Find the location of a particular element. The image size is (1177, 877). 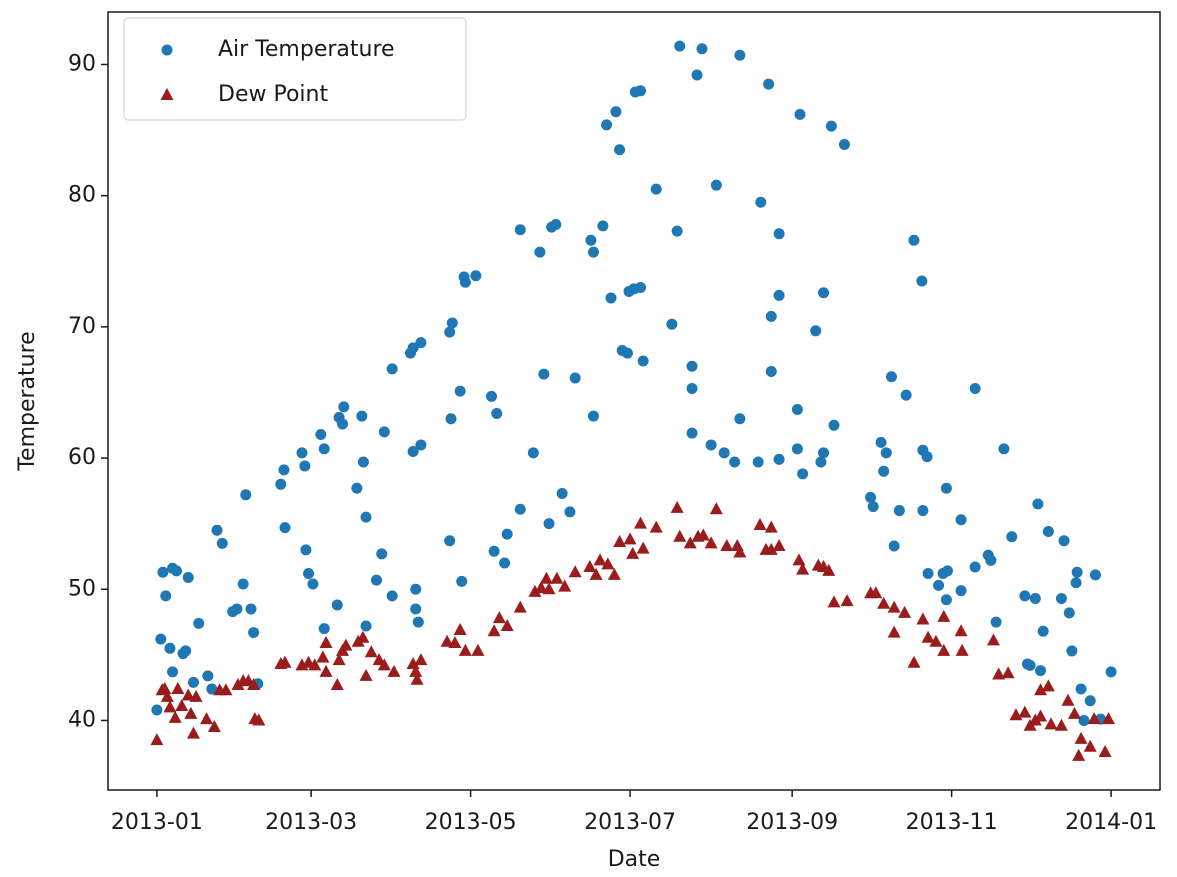

x-tick-label: 2013-05 is located at coordinates (471, 822).